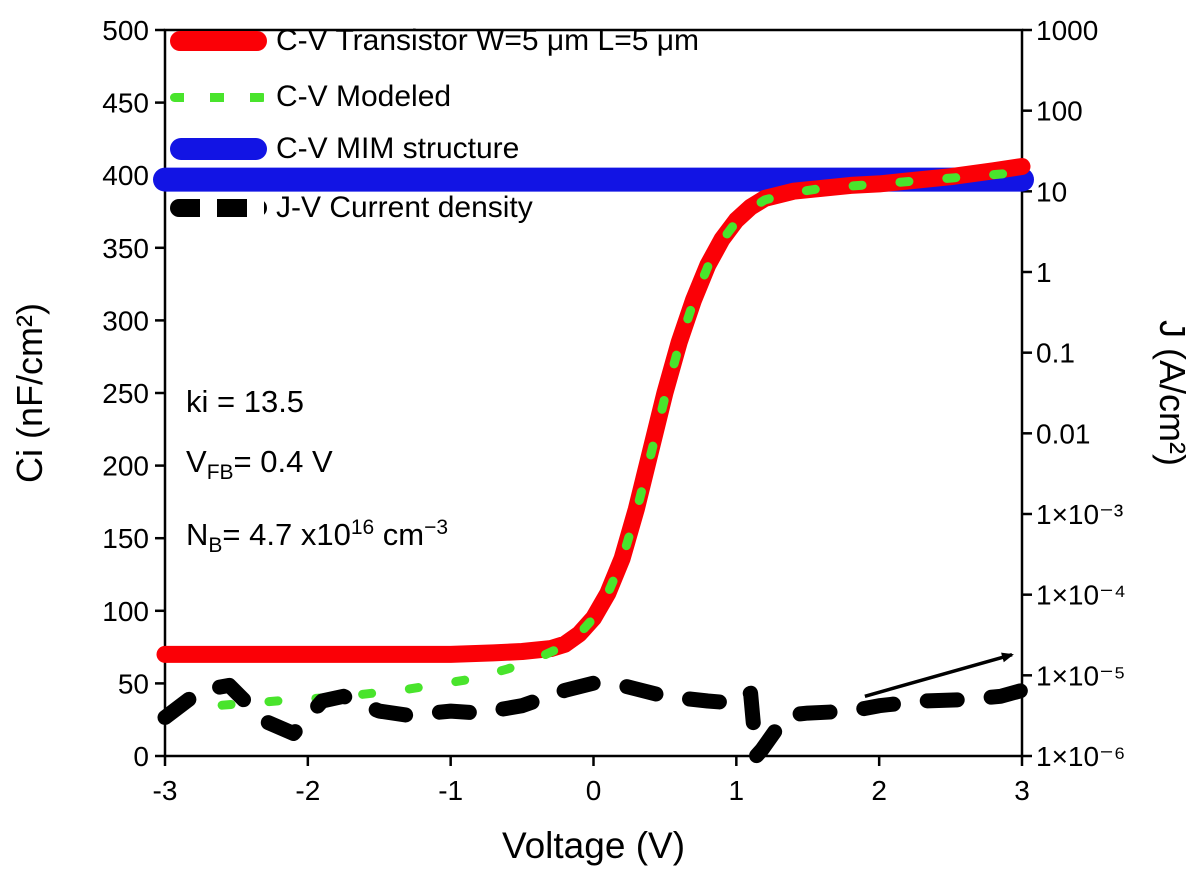 This screenshot has height=891, width=1198. Describe the element at coordinates (398, 148) in the screenshot. I see `legend-label-cv-mim: C-V MIM structure` at that location.